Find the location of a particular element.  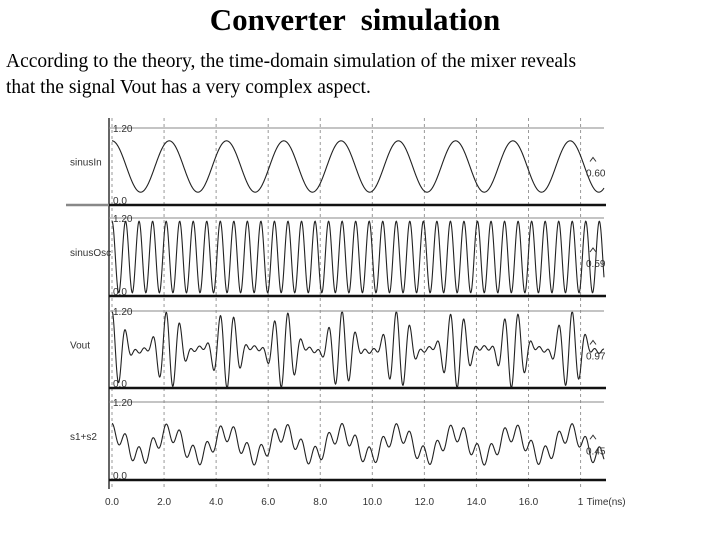

x-tick-label: 16.0 is located at coordinates (529, 502).